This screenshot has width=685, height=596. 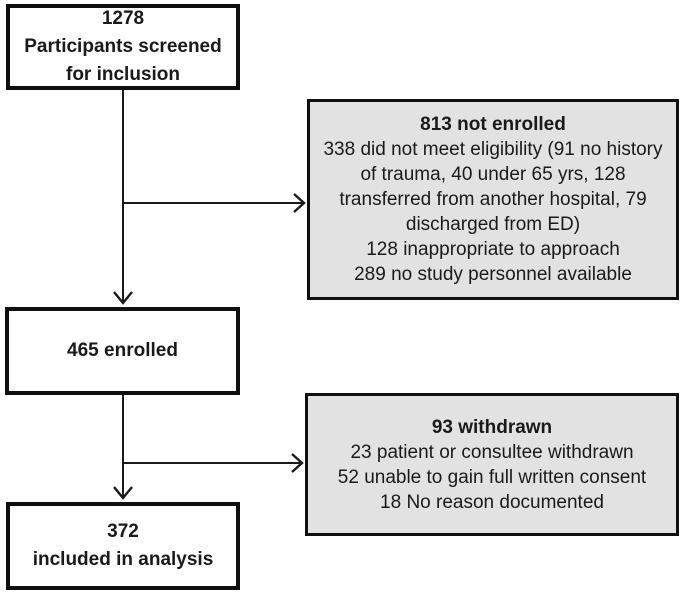 I want to click on screened-box: 1278 Participants screened for inclusion, so click(x=123, y=47).